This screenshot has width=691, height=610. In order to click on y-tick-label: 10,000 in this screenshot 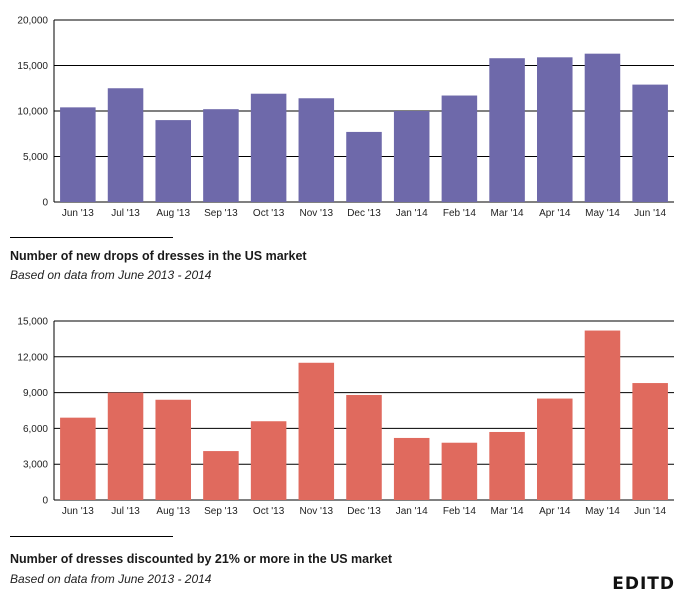, I will do `click(32, 112)`.